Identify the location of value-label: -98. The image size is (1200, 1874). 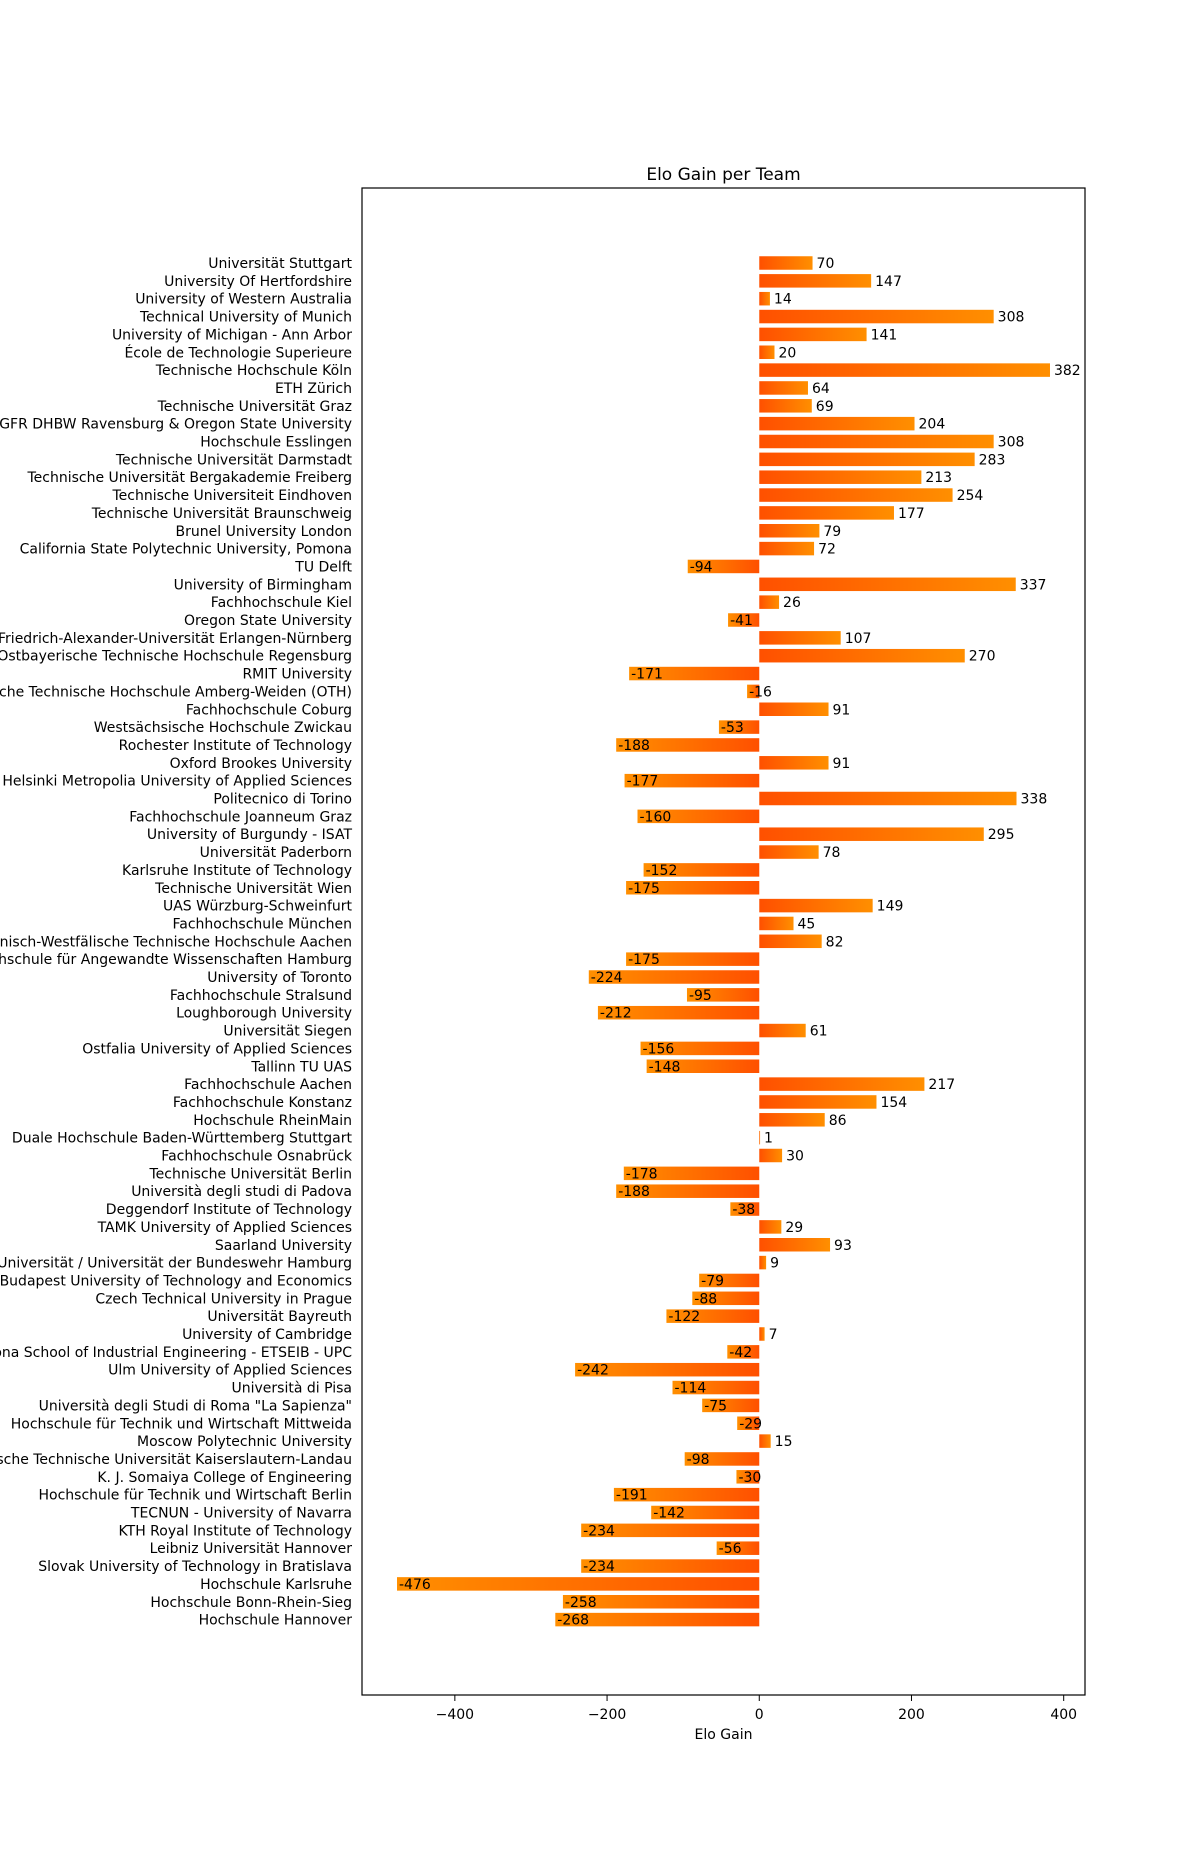
(698, 1460).